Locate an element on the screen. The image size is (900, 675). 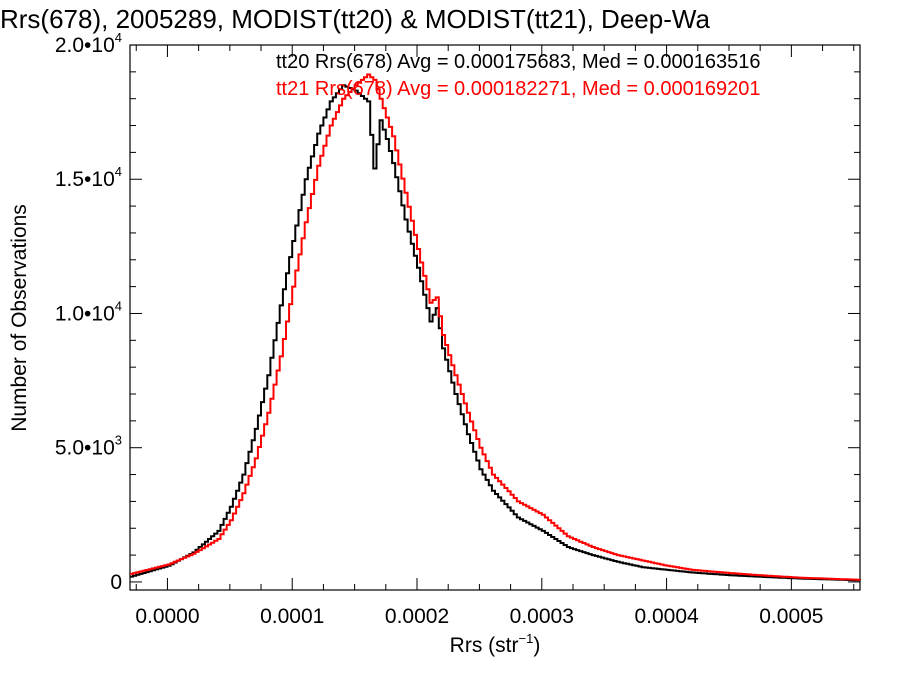
y-tick-mantissa: 0 is located at coordinates (116, 582).